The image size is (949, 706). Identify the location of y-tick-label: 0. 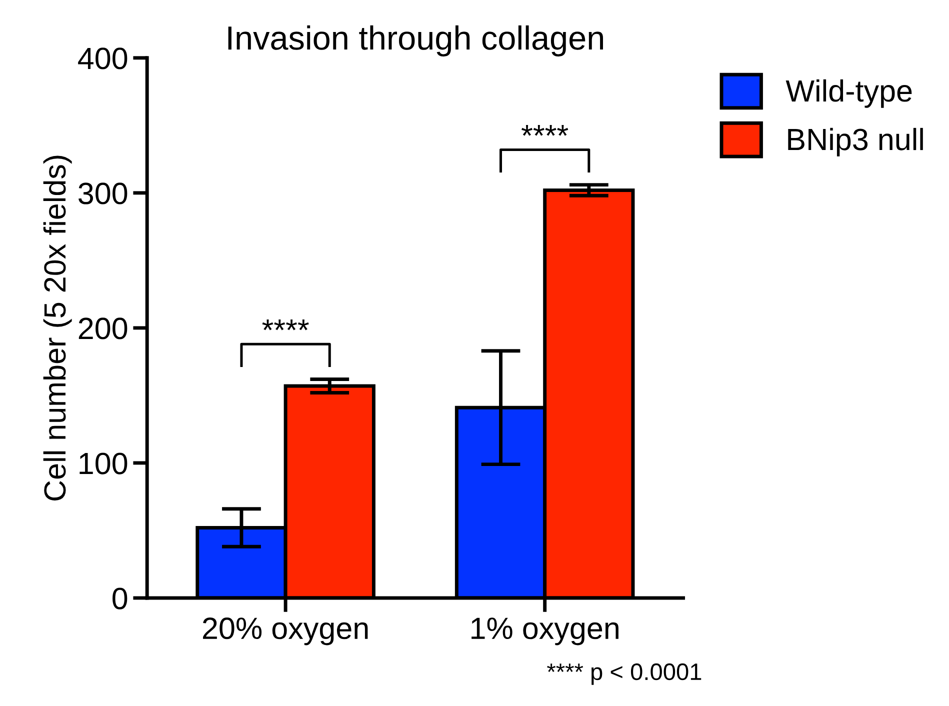
(120, 599).